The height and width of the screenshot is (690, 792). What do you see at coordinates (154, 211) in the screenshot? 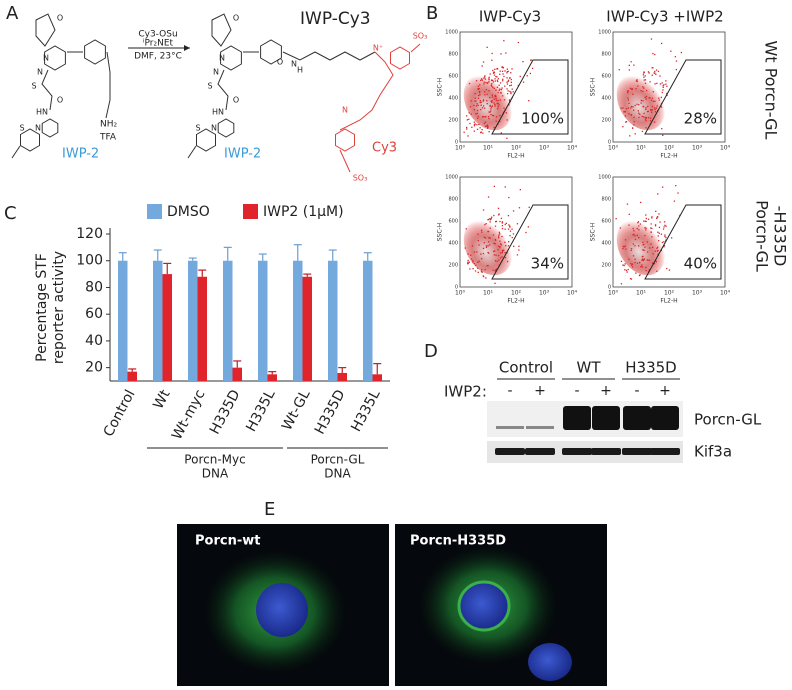
I see `legend-swatch` at bounding box center [154, 211].